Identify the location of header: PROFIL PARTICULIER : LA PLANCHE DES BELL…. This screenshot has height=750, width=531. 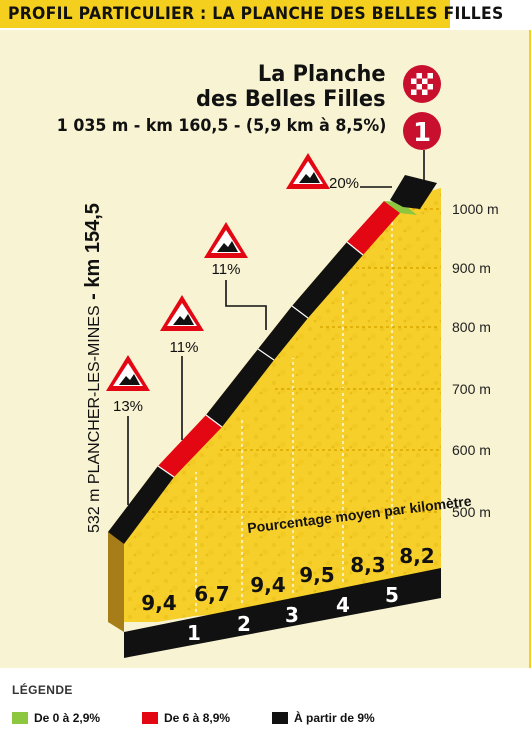
(265, 15).